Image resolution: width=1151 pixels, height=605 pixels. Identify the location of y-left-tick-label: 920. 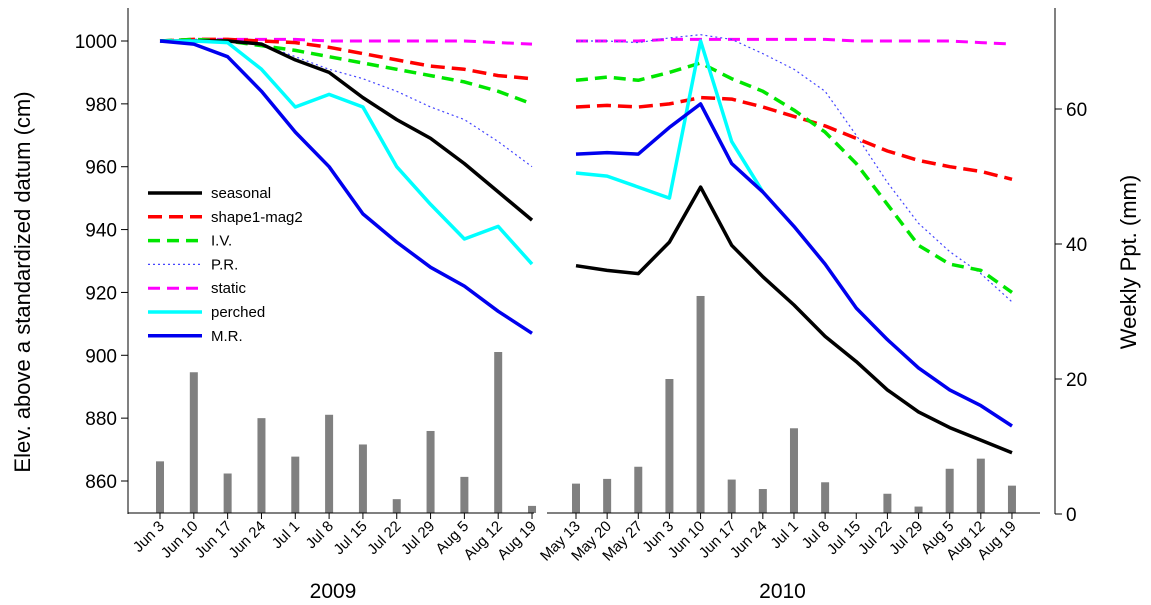
(101, 293).